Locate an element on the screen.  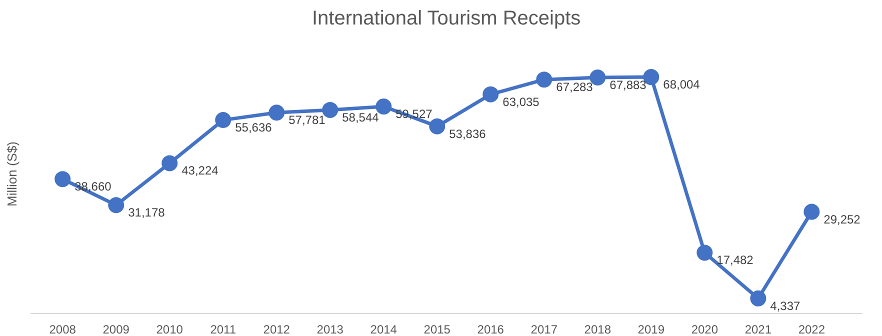
data-label: 58,544 is located at coordinates (361, 117).